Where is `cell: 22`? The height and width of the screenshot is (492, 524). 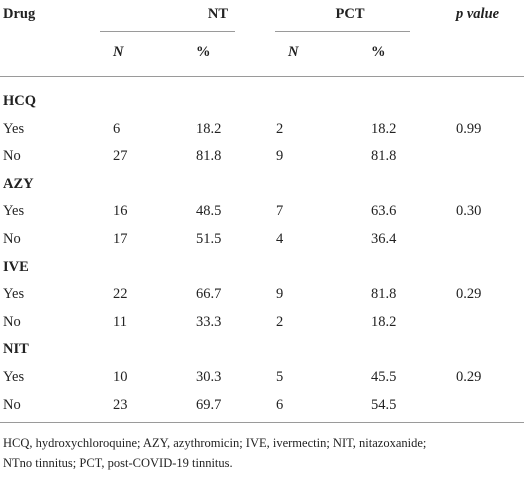 cell: 22 is located at coordinates (120, 294).